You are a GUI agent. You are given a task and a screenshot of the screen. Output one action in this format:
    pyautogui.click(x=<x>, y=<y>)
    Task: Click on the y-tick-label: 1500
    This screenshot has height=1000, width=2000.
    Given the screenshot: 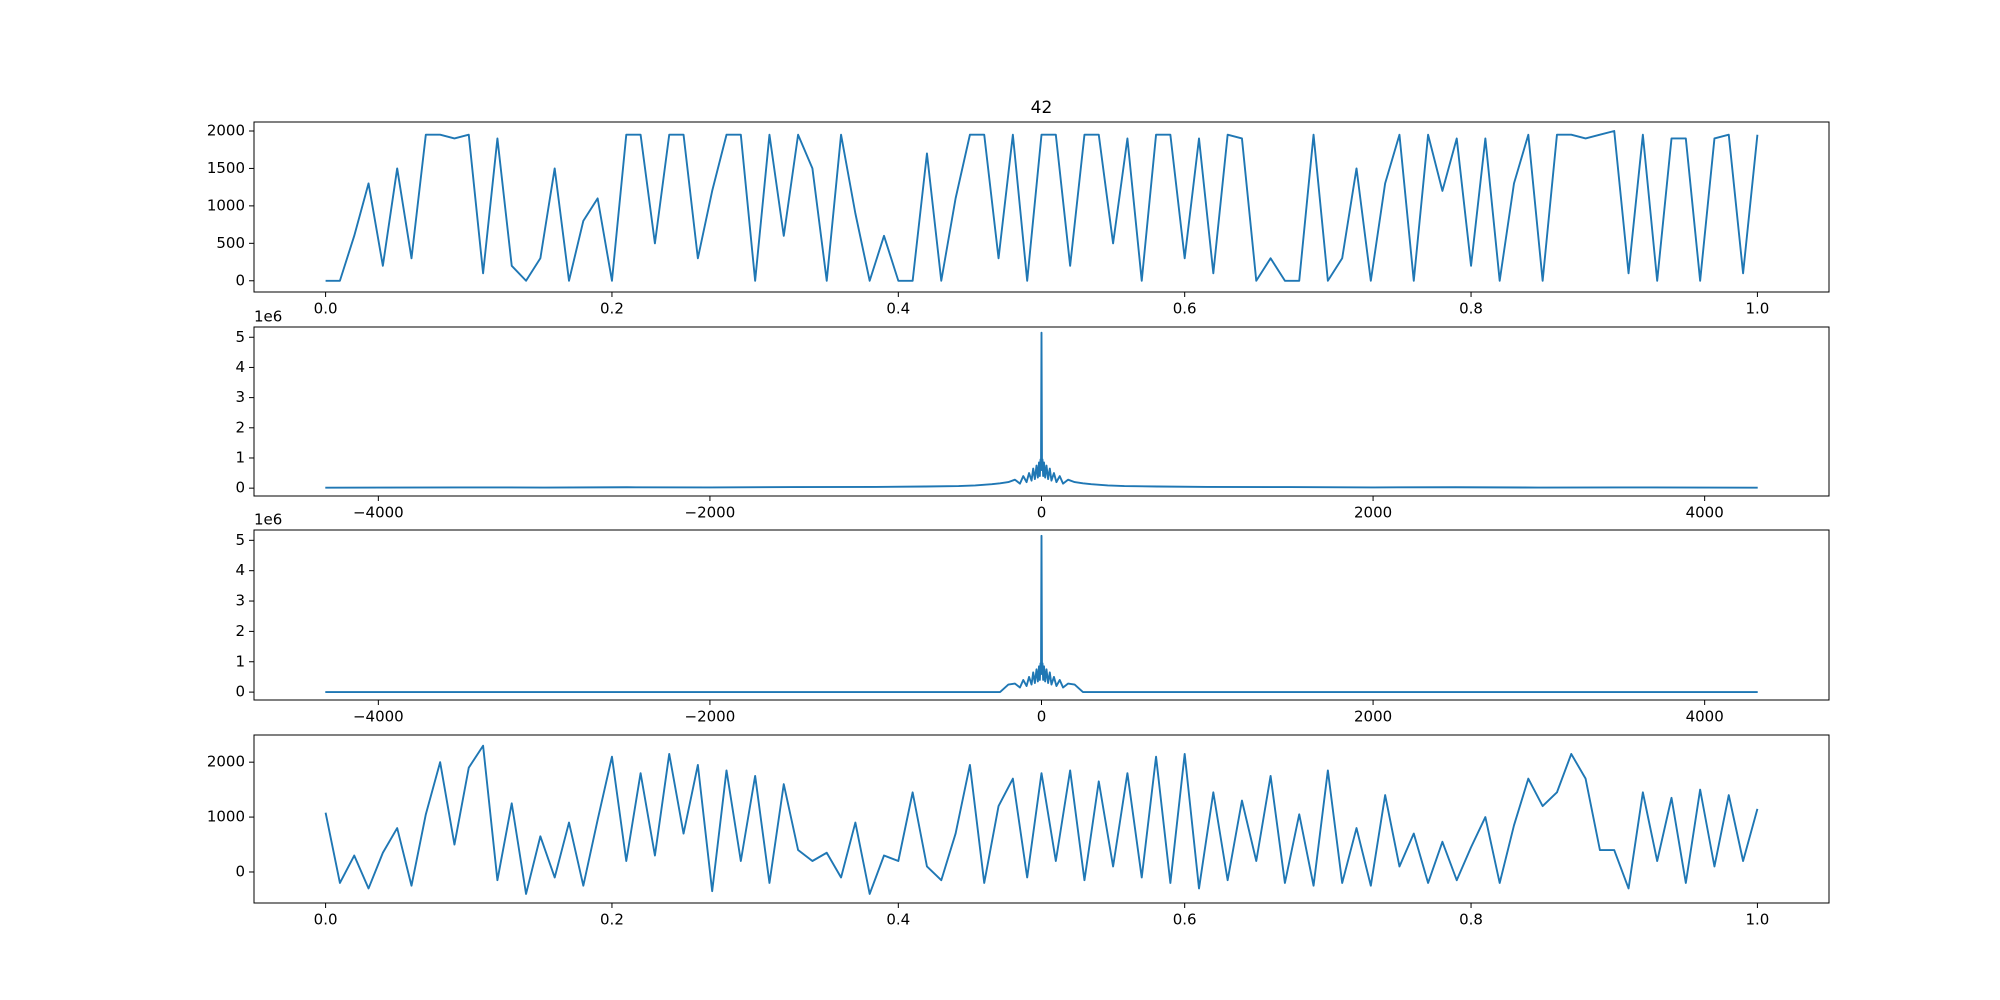 What is the action you would take?
    pyautogui.click(x=226, y=168)
    